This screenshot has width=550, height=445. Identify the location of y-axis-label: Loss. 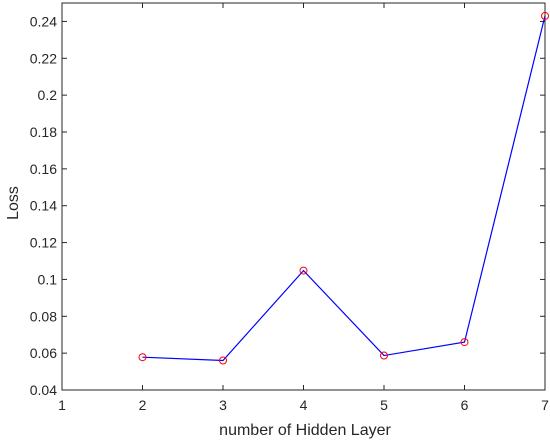
(13, 203).